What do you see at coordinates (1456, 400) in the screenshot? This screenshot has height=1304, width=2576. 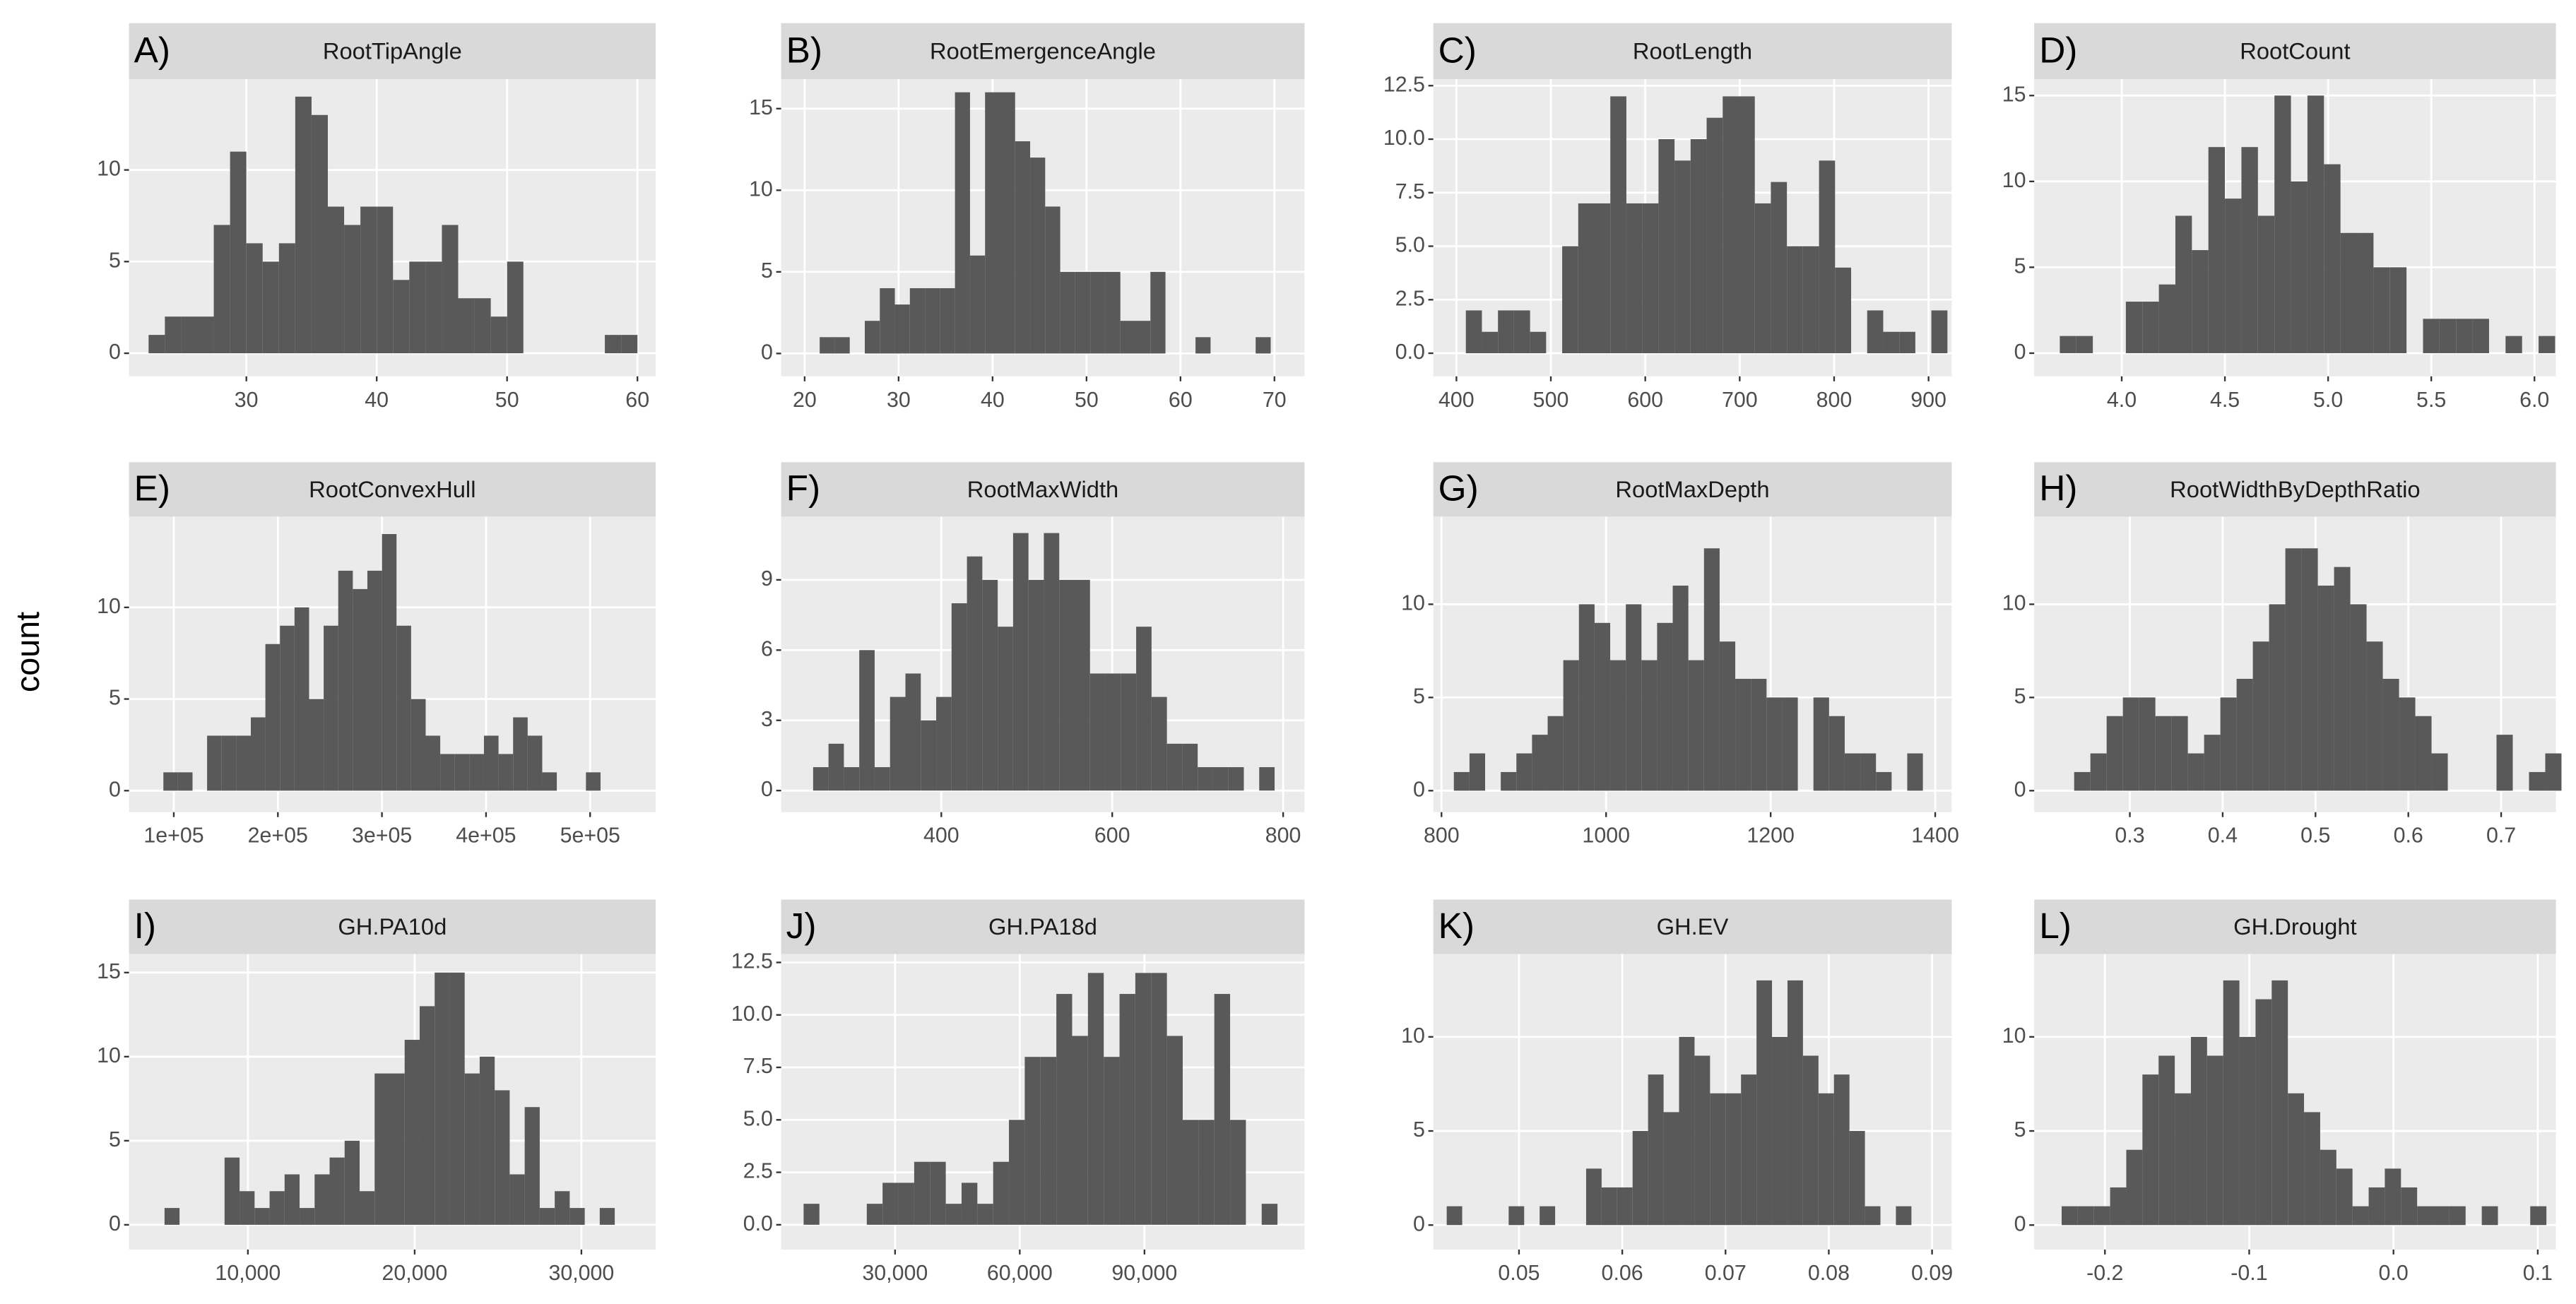 I see `x-tick-label: 400` at bounding box center [1456, 400].